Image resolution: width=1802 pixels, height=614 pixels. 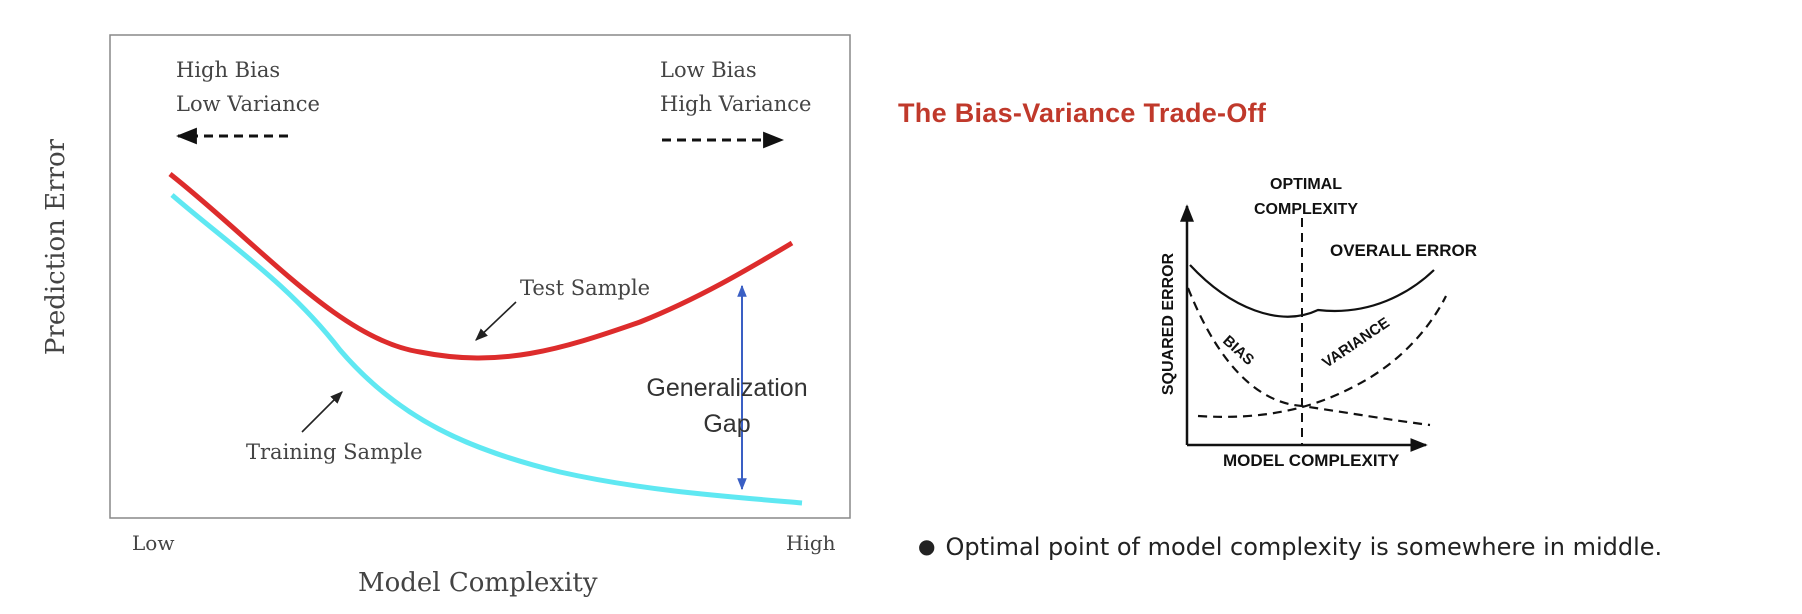 I want to click on low-bias-label: Low Bias, so click(x=708, y=70).